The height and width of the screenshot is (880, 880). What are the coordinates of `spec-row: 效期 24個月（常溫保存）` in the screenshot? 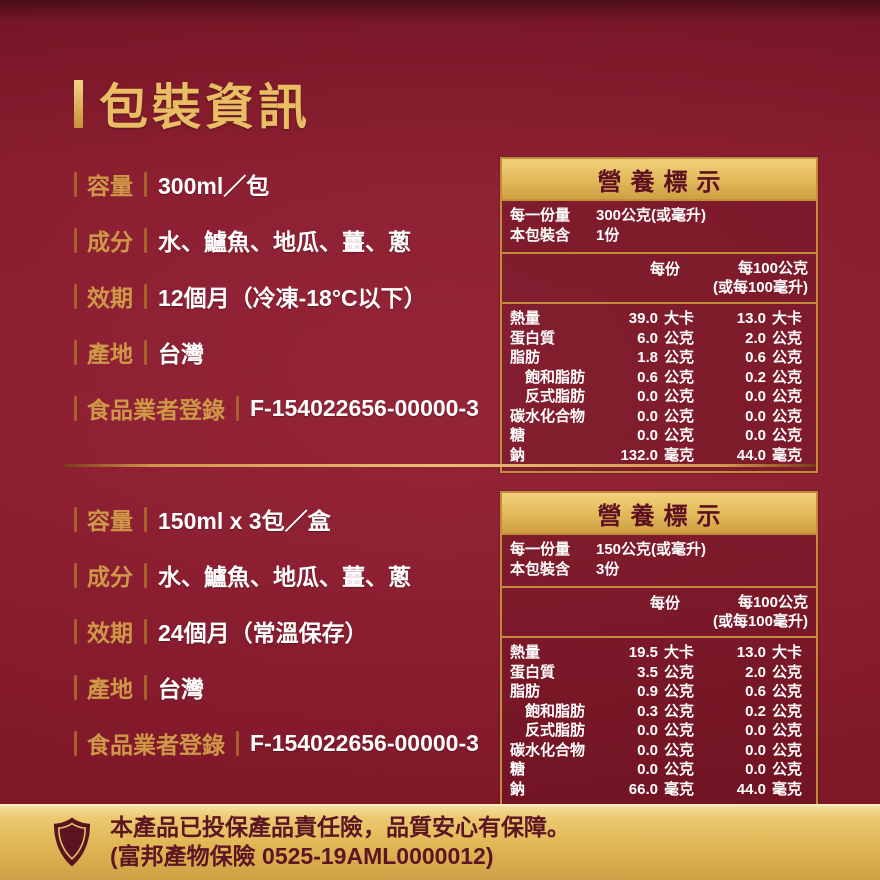 It's located at (289, 631).